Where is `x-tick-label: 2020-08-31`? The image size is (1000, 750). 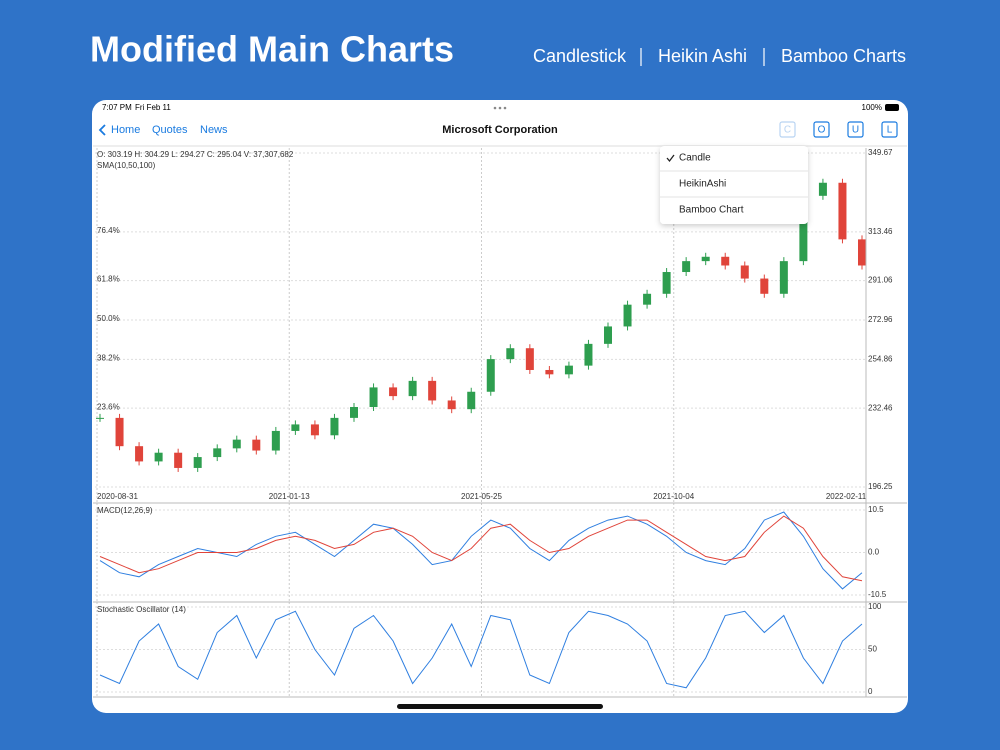
x-tick-label: 2020-08-31 is located at coordinates (117, 496).